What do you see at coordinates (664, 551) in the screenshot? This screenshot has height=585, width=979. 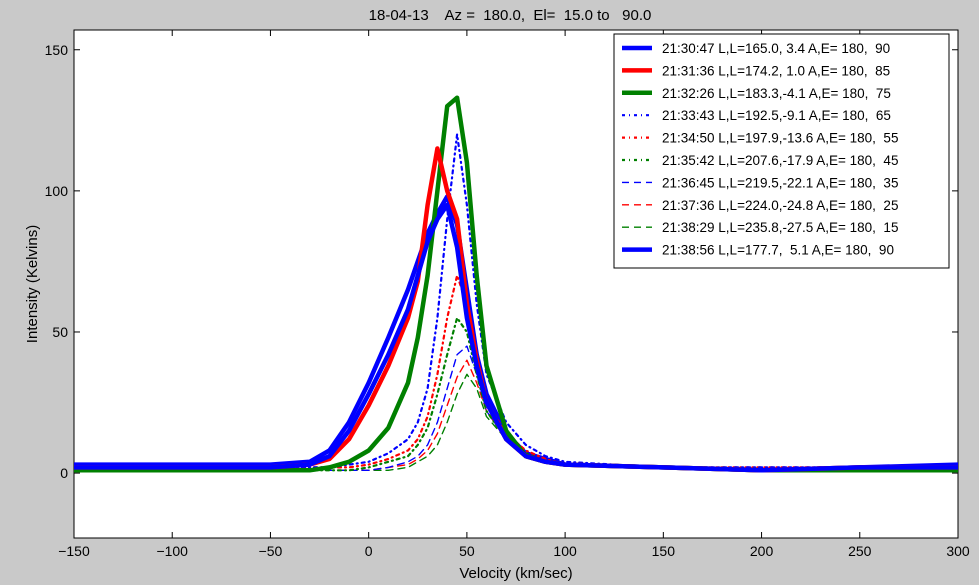 I see `x-tick-label: 150` at bounding box center [664, 551].